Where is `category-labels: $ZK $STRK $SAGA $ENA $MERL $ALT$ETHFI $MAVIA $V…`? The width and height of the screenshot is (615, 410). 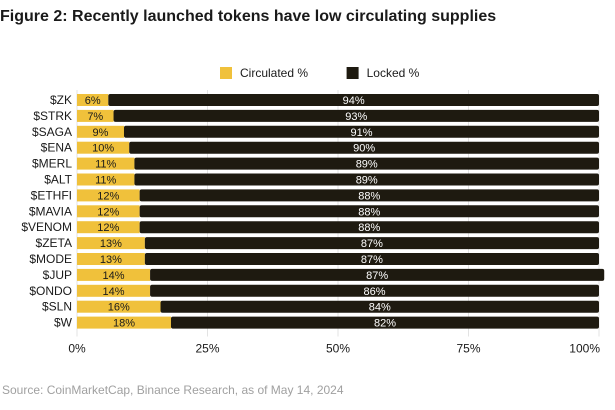
category-labels: $ZK $STRK $SAGA $ENA $MERL $ALT$ETHFI $MAVIA $V… is located at coordinates (46, 211).